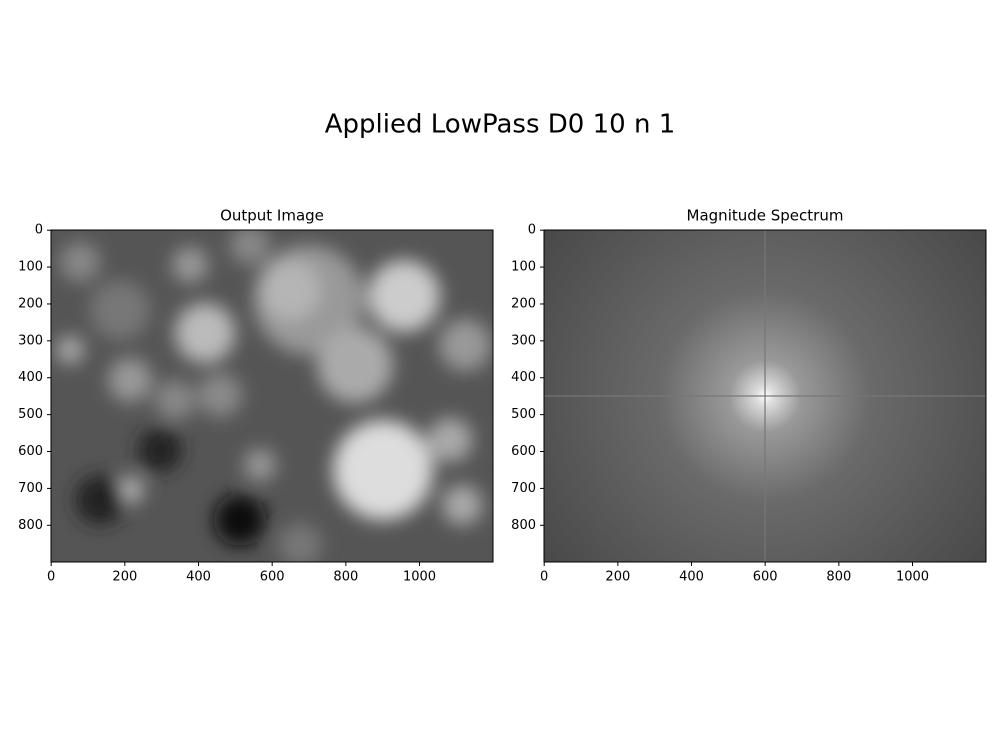 This screenshot has height=750, width=1000. Describe the element at coordinates (765, 216) in the screenshot. I see `axes-title: Magnitude Spectrum` at that location.